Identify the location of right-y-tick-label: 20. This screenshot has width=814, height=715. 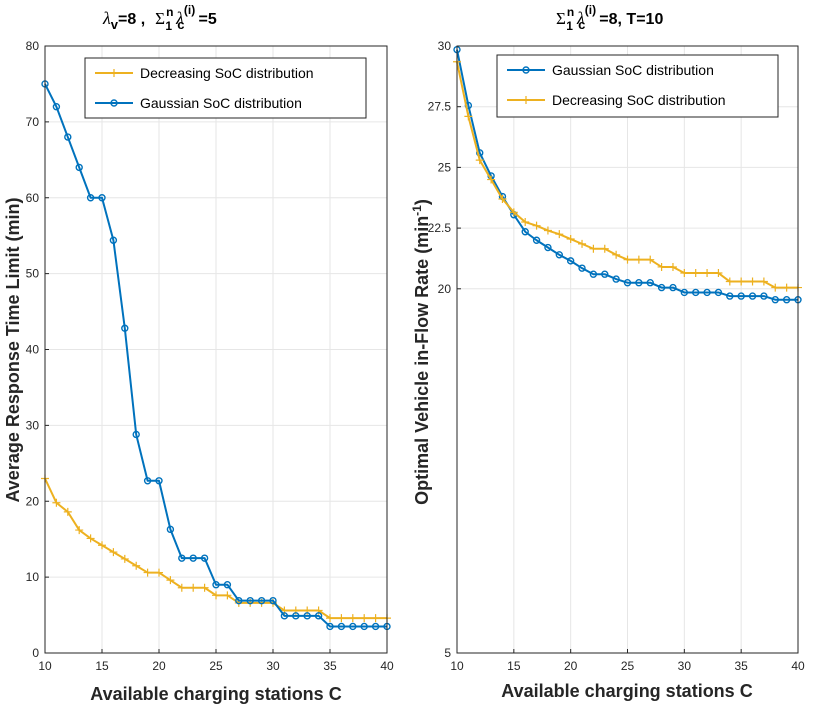
(445, 289).